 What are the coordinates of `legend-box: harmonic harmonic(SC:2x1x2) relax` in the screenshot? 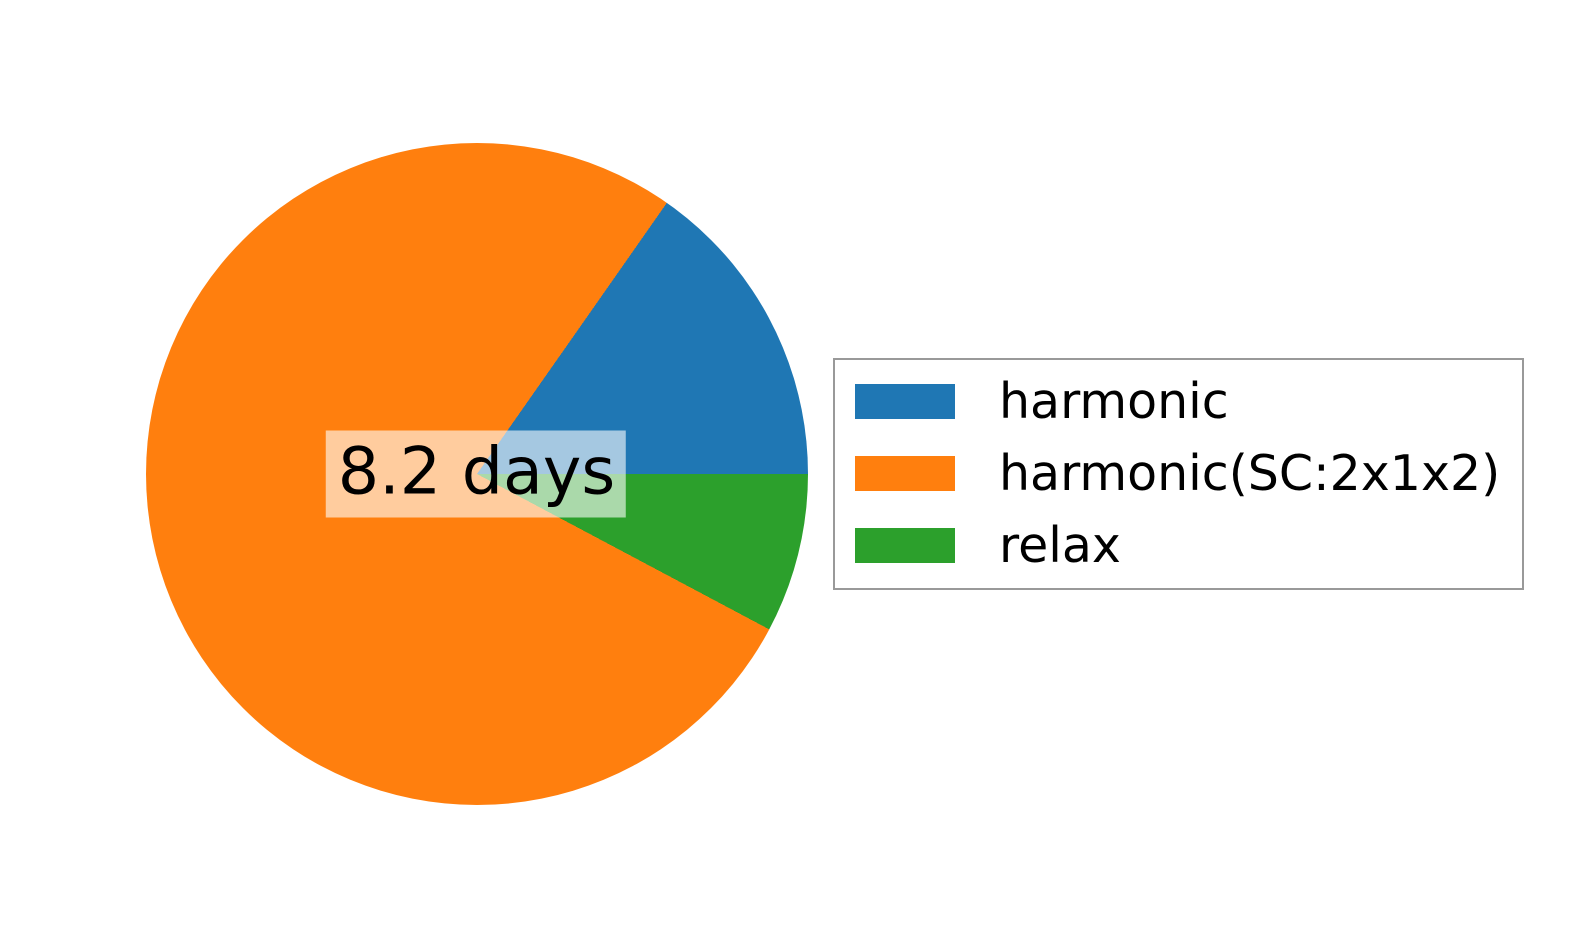 It's located at (1178, 474).